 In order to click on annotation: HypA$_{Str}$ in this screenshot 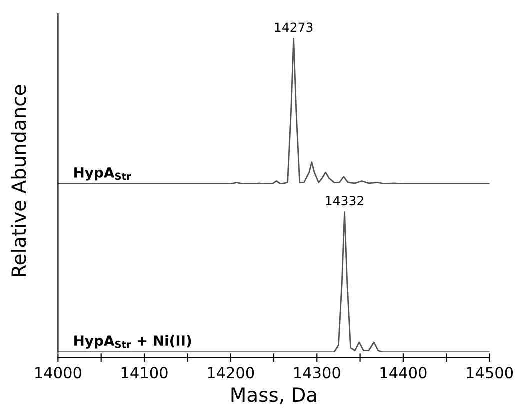, I will do `click(103, 174)`.